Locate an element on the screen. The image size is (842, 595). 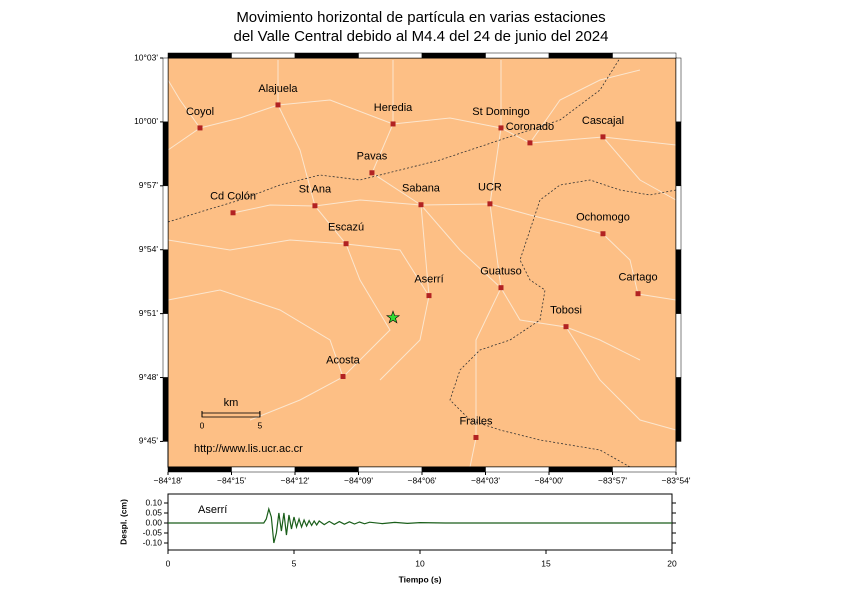
station-name: Cartago is located at coordinates (637, 278).